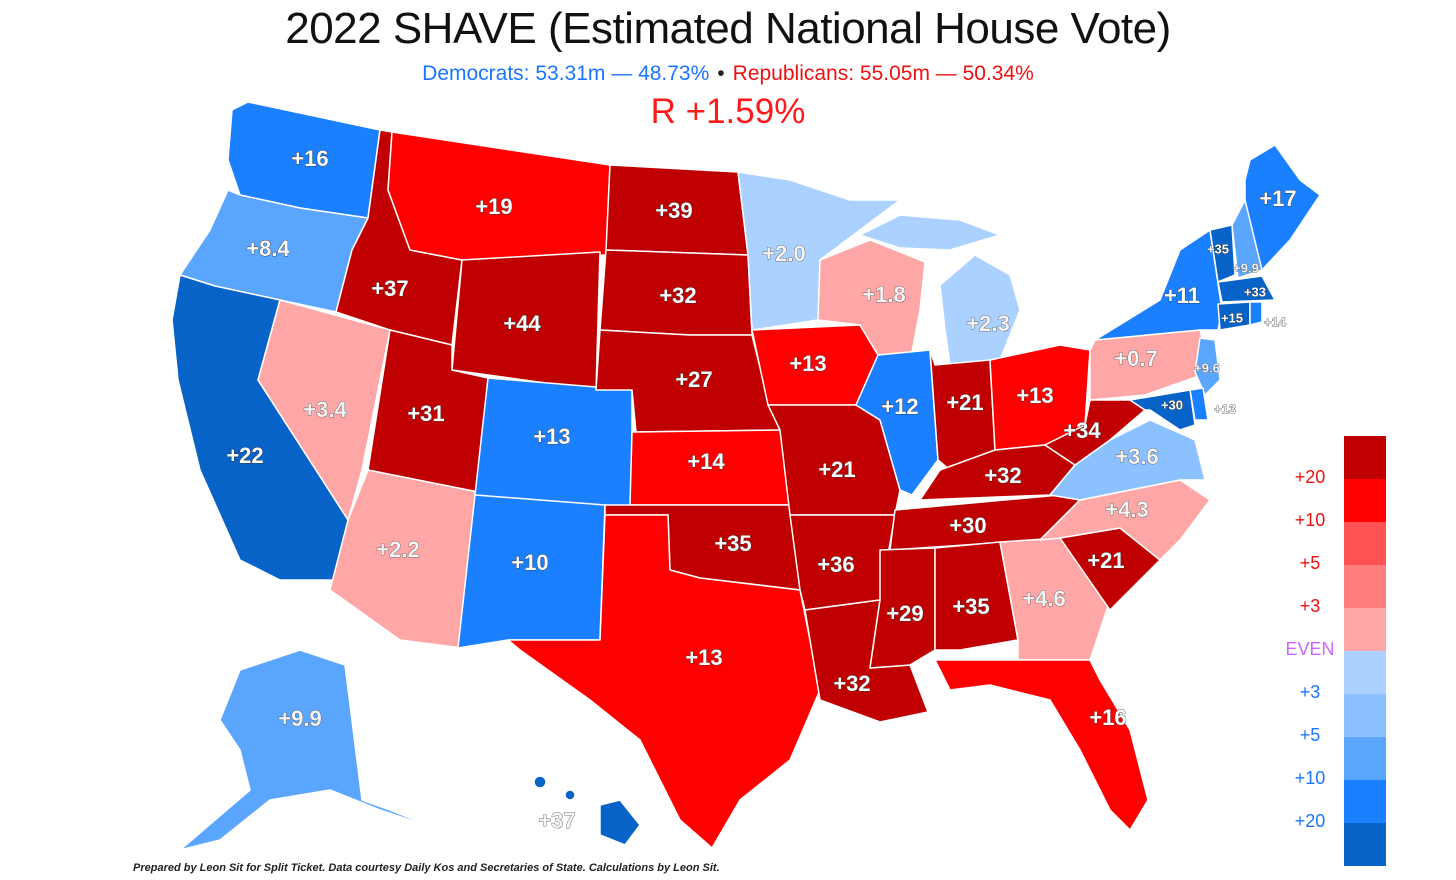 The width and height of the screenshot is (1456, 880). What do you see at coordinates (677, 295) in the screenshot?
I see `label-SD: +32` at bounding box center [677, 295].